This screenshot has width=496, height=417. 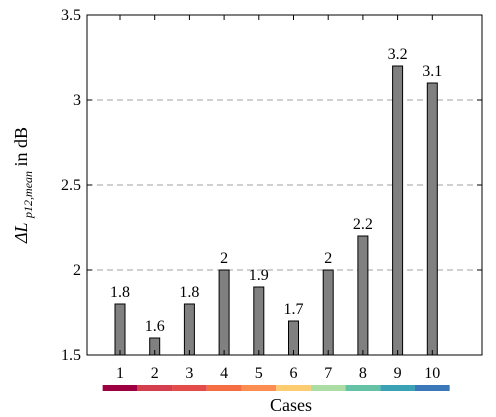 What do you see at coordinates (432, 71) in the screenshot?
I see `data-label: 3.1` at bounding box center [432, 71].